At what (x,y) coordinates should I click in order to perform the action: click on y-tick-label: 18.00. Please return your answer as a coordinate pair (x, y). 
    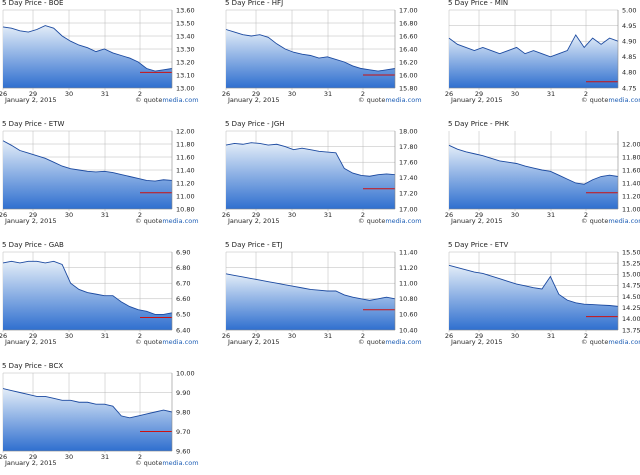
    Looking at the image, I should click on (408, 131).